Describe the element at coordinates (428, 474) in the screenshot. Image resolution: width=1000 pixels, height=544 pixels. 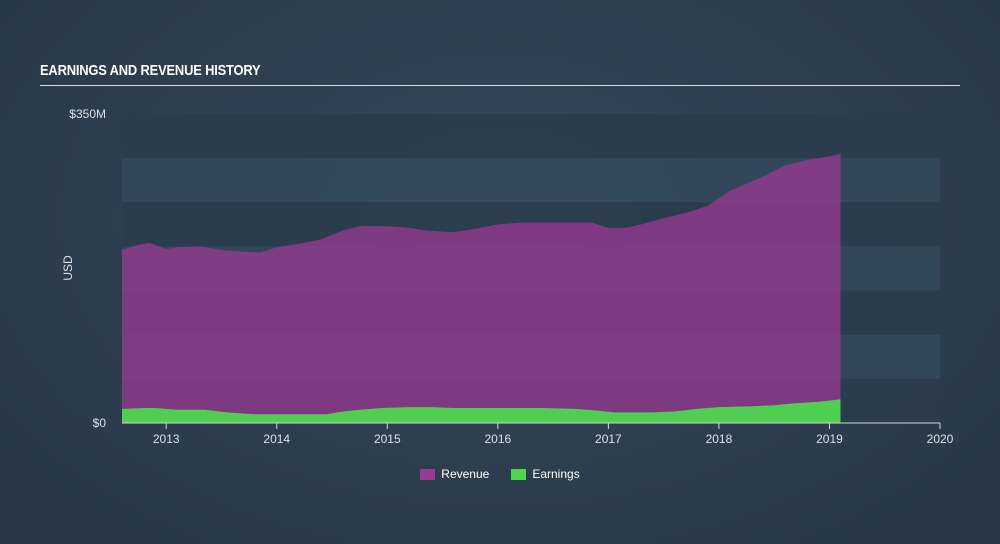
I see `legend-swatch-revenue` at that location.